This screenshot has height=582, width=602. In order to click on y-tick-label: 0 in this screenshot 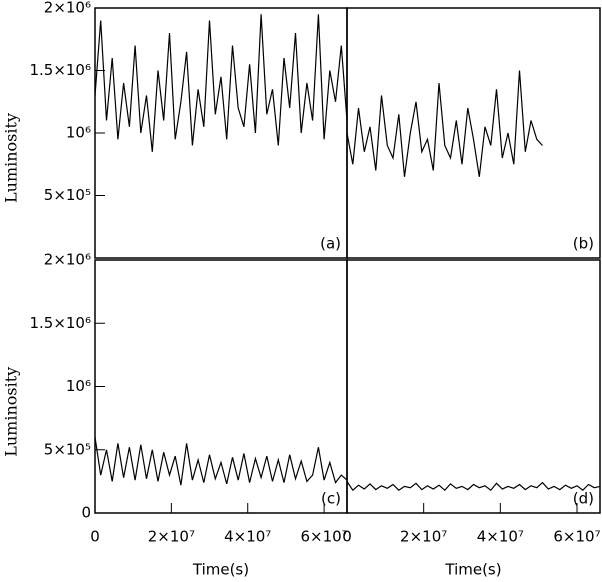, I will do `click(86, 513)`.